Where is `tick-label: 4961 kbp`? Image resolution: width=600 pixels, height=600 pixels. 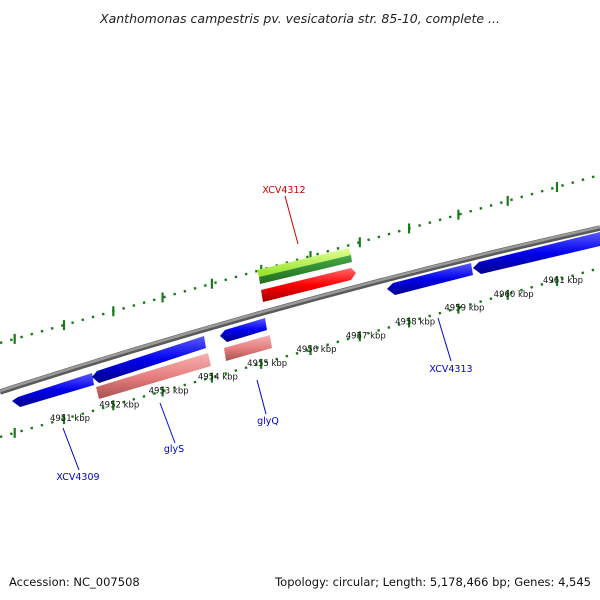 tick-label: 4961 kbp is located at coordinates (563, 281).